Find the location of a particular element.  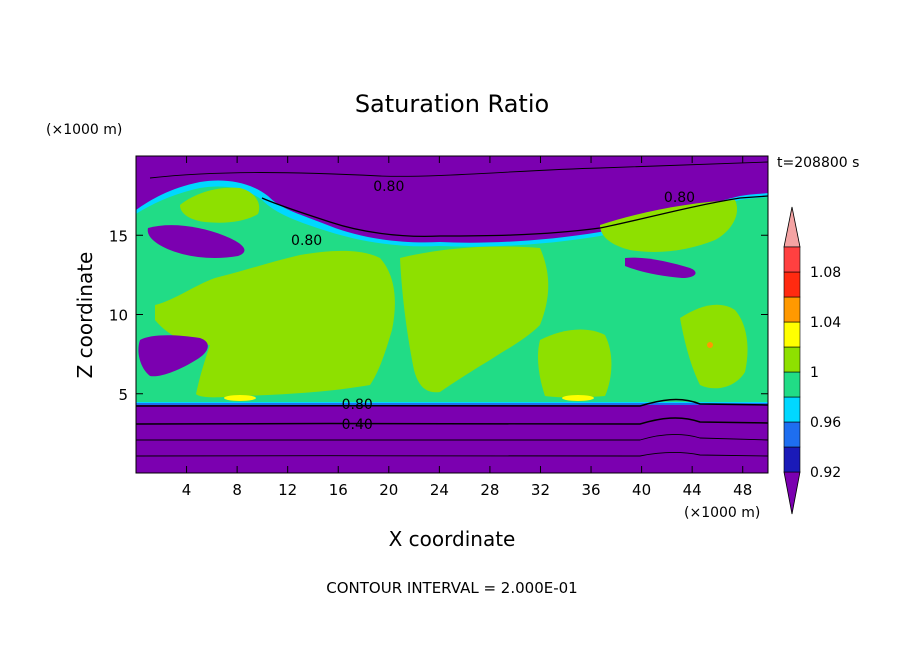

field-region-cloud-top-left is located at coordinates (220, 205).